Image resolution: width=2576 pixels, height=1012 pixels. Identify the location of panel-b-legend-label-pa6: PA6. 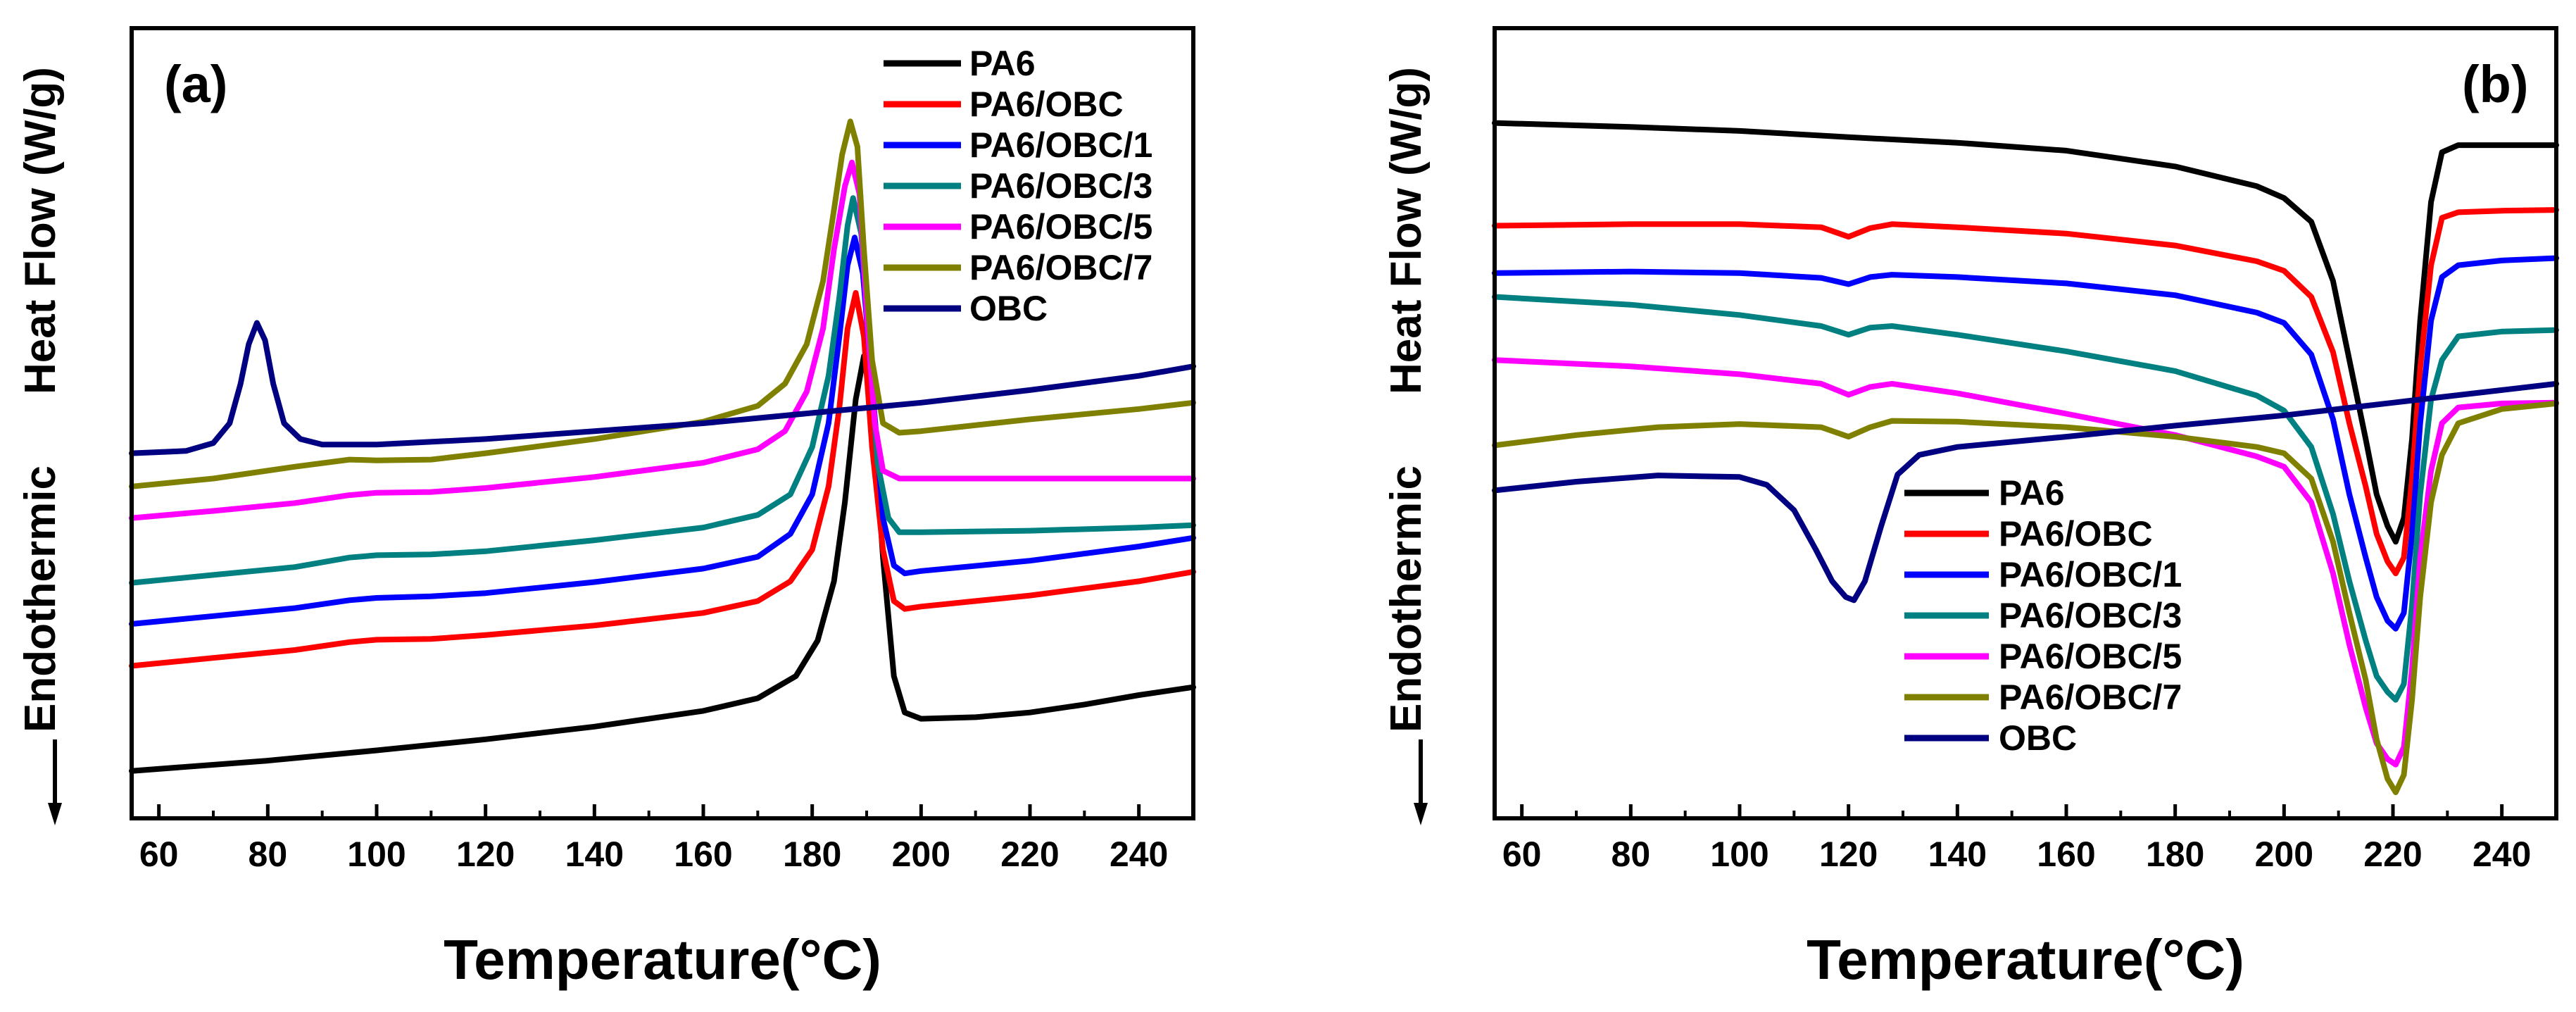
(2032, 493).